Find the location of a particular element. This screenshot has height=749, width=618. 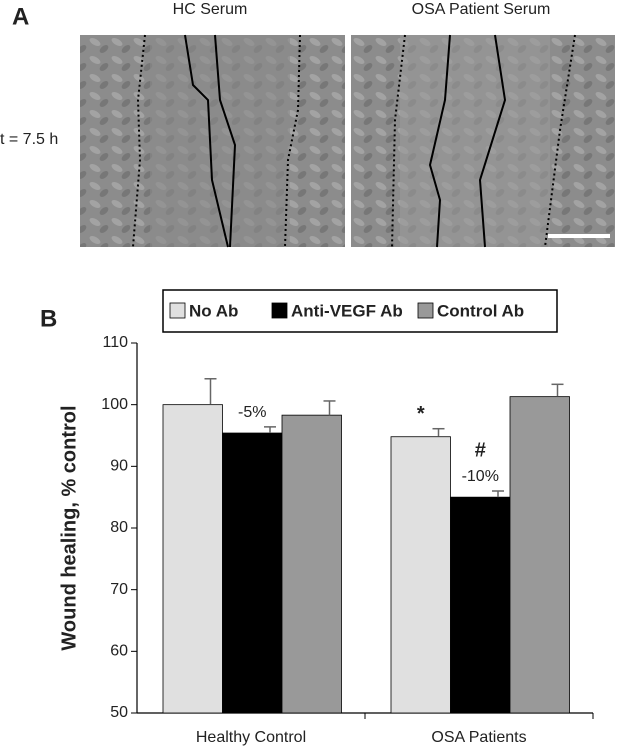

legend-label: Anti-VEGF Ab is located at coordinates (347, 310).